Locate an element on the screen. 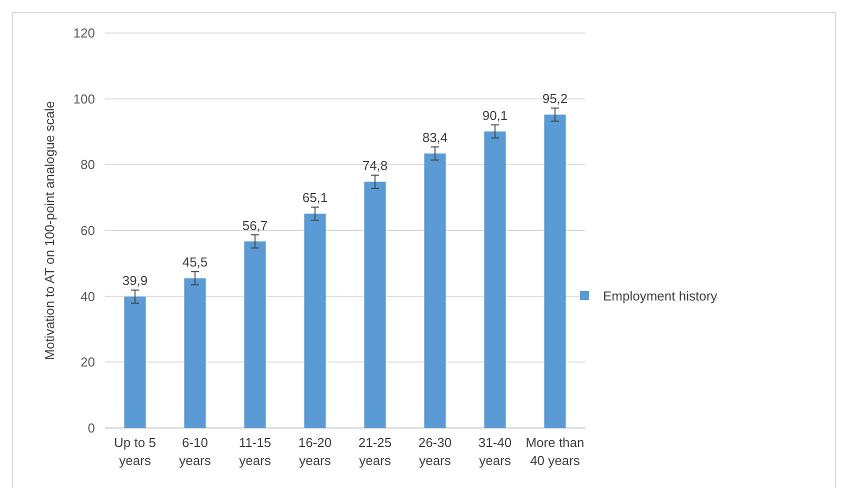 This screenshot has height=488, width=848. y-tick-label: 40 is located at coordinates (87, 296).